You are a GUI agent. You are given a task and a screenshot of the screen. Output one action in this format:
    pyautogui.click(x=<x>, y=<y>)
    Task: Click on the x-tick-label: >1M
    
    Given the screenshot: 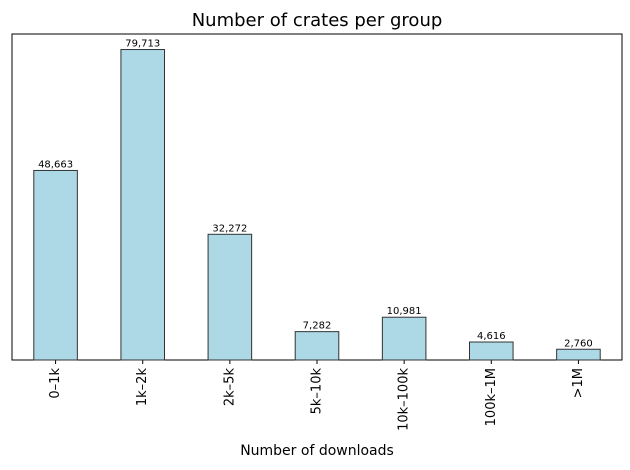 What is the action you would take?
    pyautogui.click(x=578, y=383)
    